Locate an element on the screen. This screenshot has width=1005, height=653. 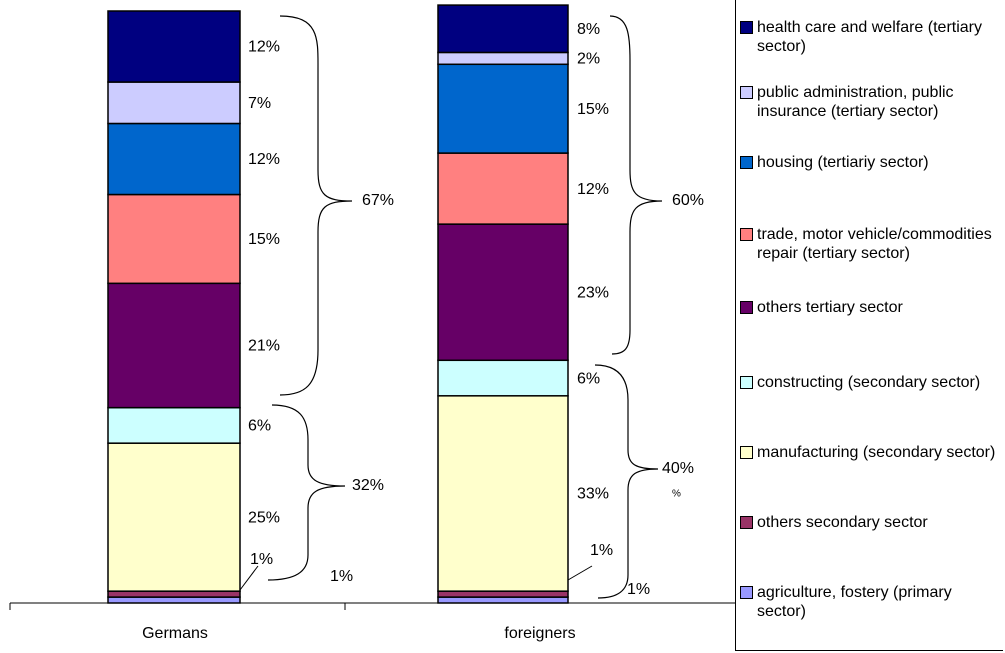
legend-label: housing (tertiariy sector) is located at coordinates (843, 162).